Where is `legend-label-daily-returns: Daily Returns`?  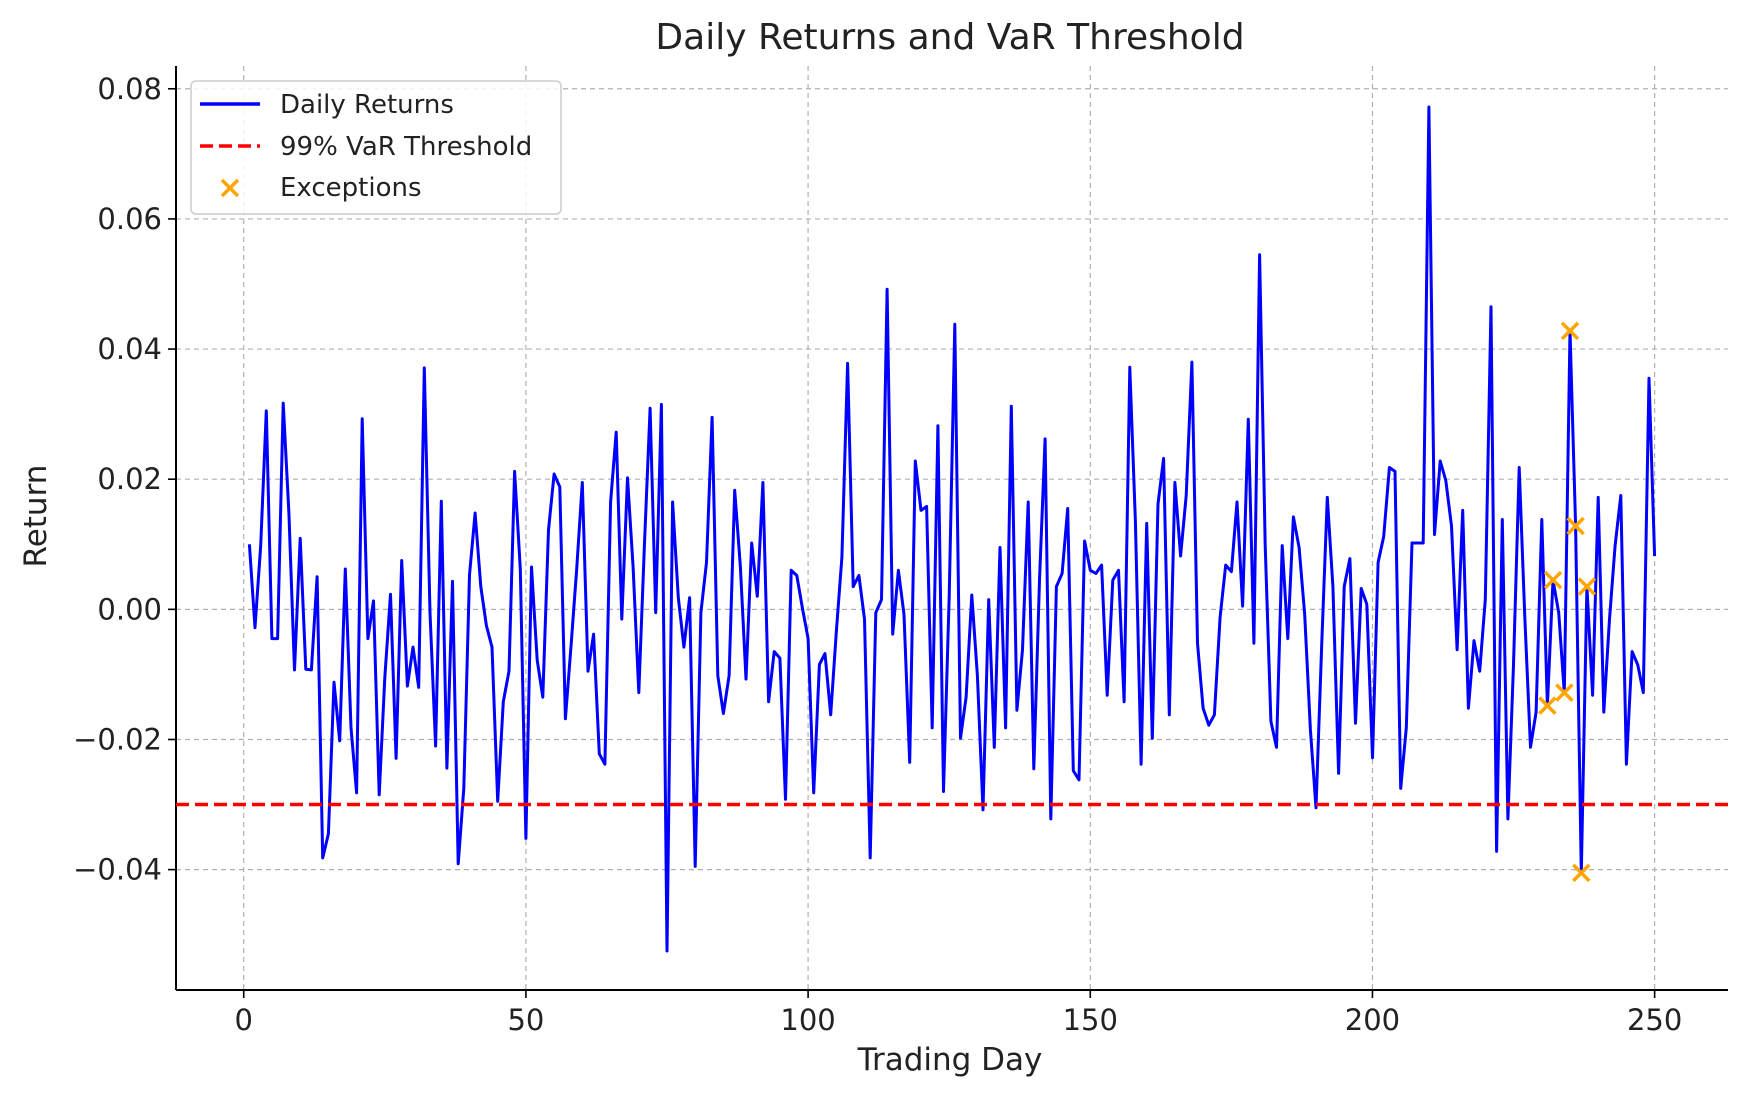
legend-label-daily-returns: Daily Returns is located at coordinates (367, 105).